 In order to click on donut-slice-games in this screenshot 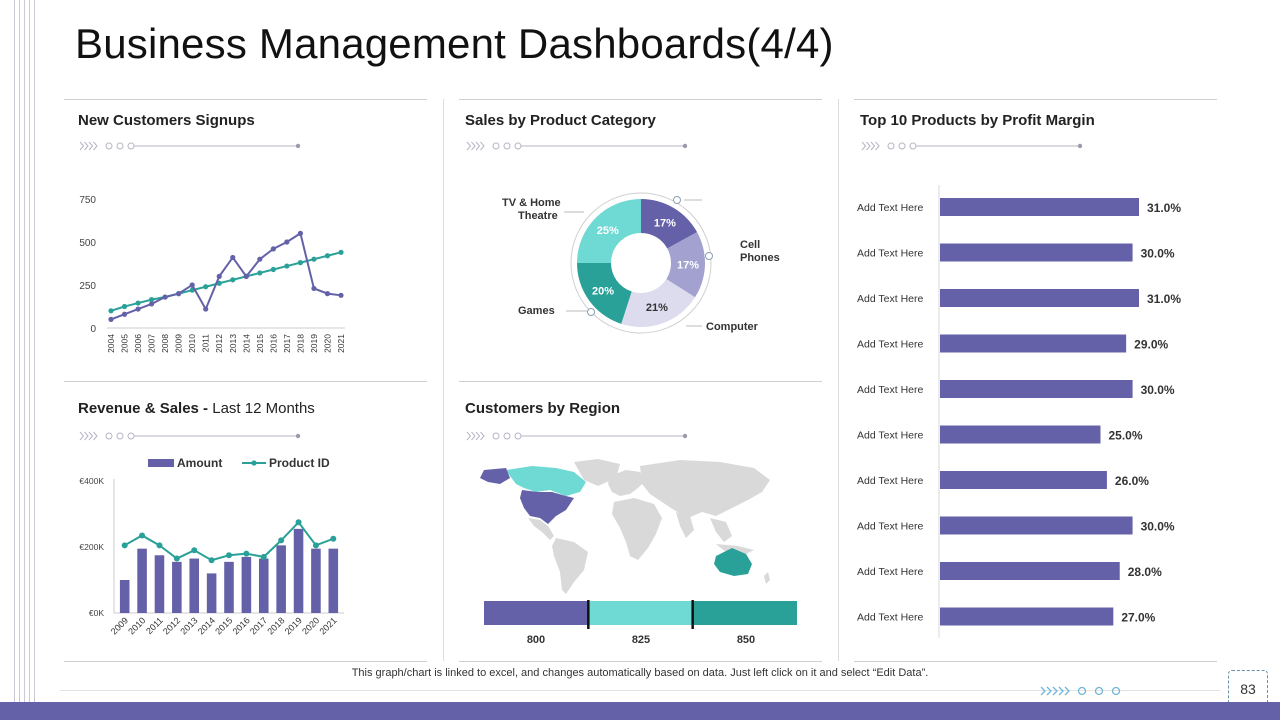, I will do `click(604, 293)`.